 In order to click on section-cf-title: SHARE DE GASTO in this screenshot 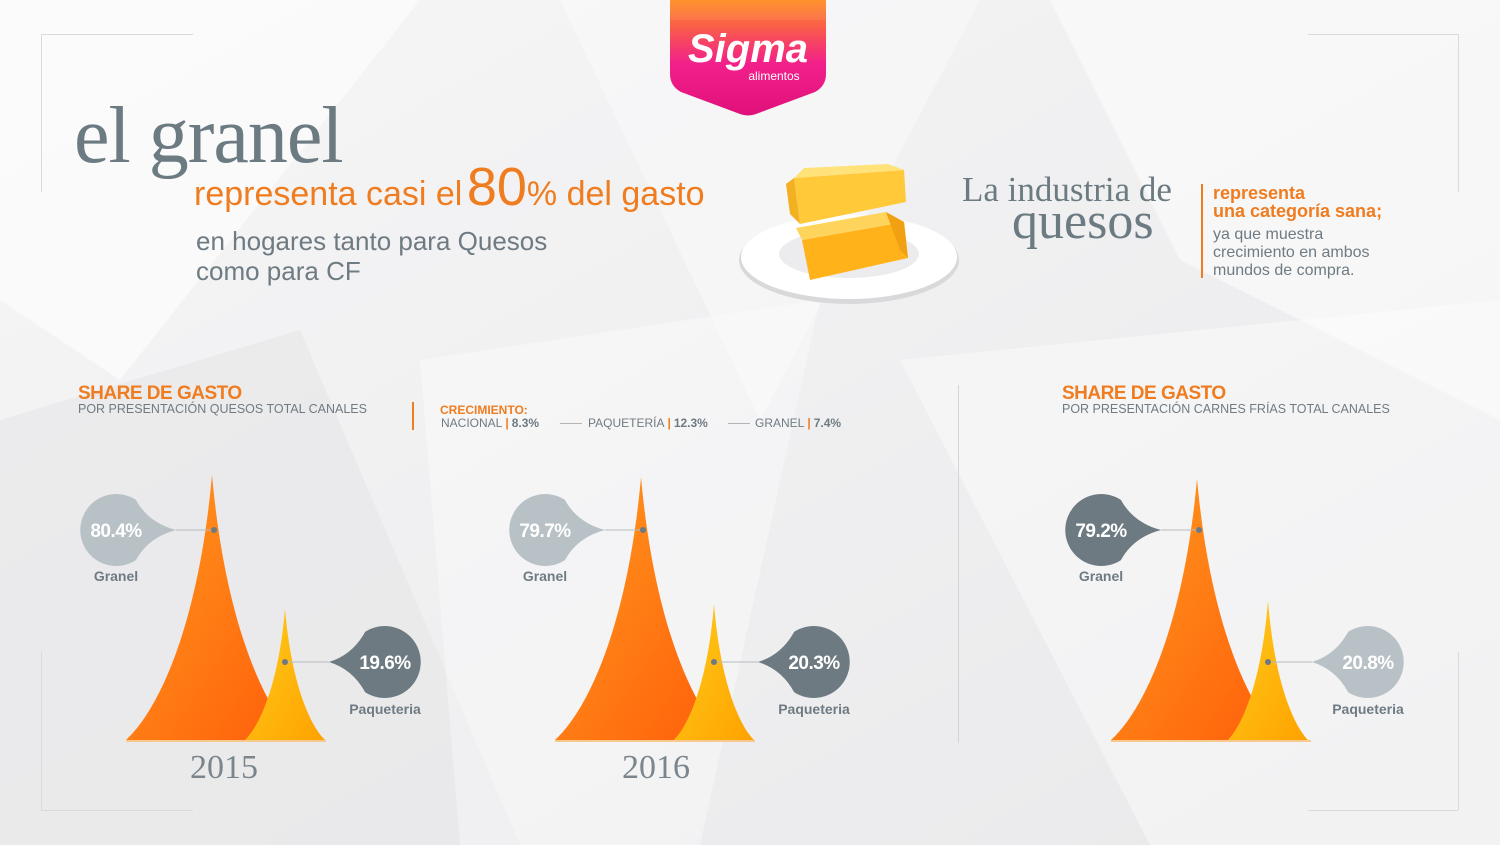, I will do `click(1144, 393)`.